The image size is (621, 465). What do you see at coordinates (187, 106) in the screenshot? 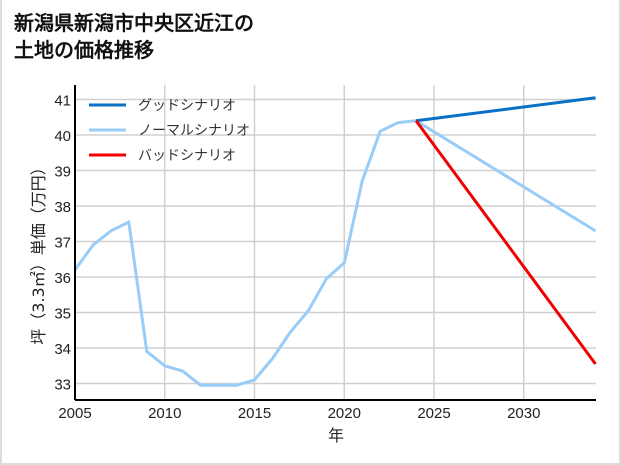
I see `legend-label: グッドシナリオ` at bounding box center [187, 106].